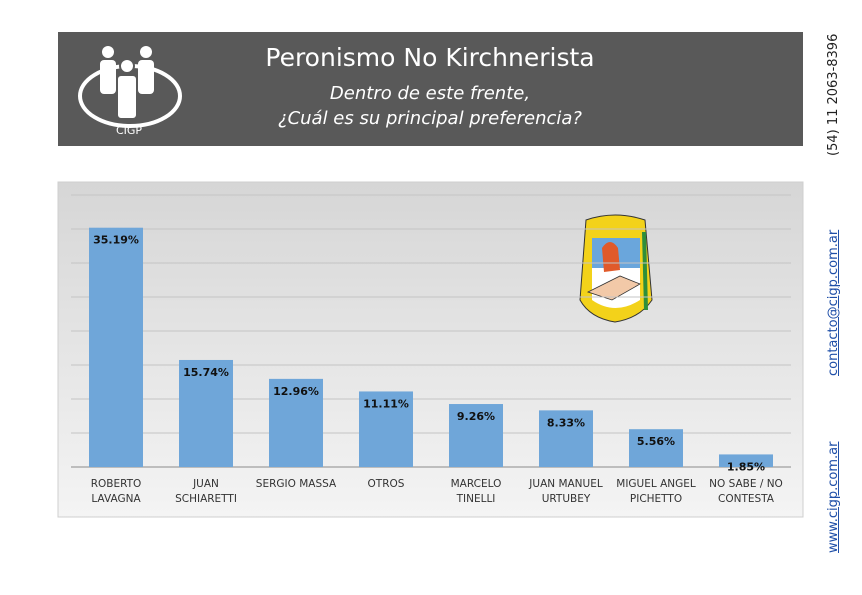 The width and height of the screenshot is (862, 595). I want to click on value-label: 11.11%, so click(386, 403).